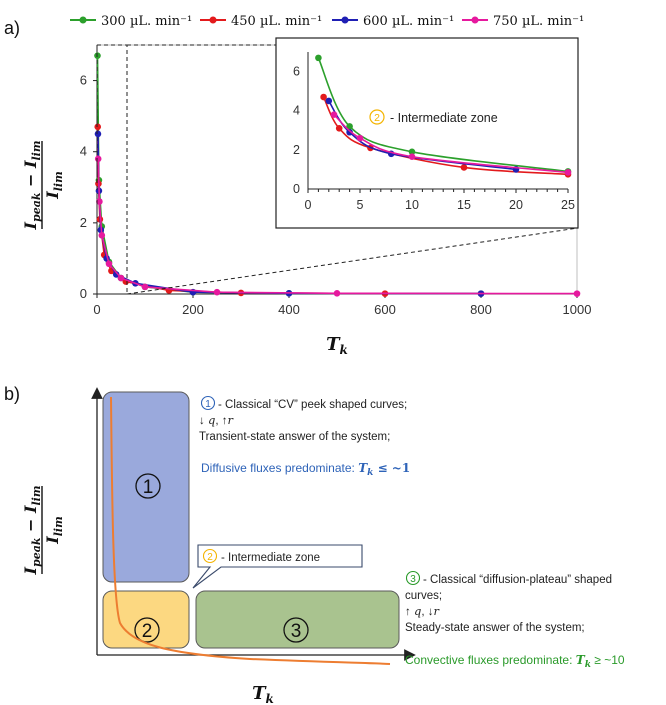 The width and height of the screenshot is (666, 705). I want to click on inset-annotation: 2 - Intermediate zone, so click(433, 117).